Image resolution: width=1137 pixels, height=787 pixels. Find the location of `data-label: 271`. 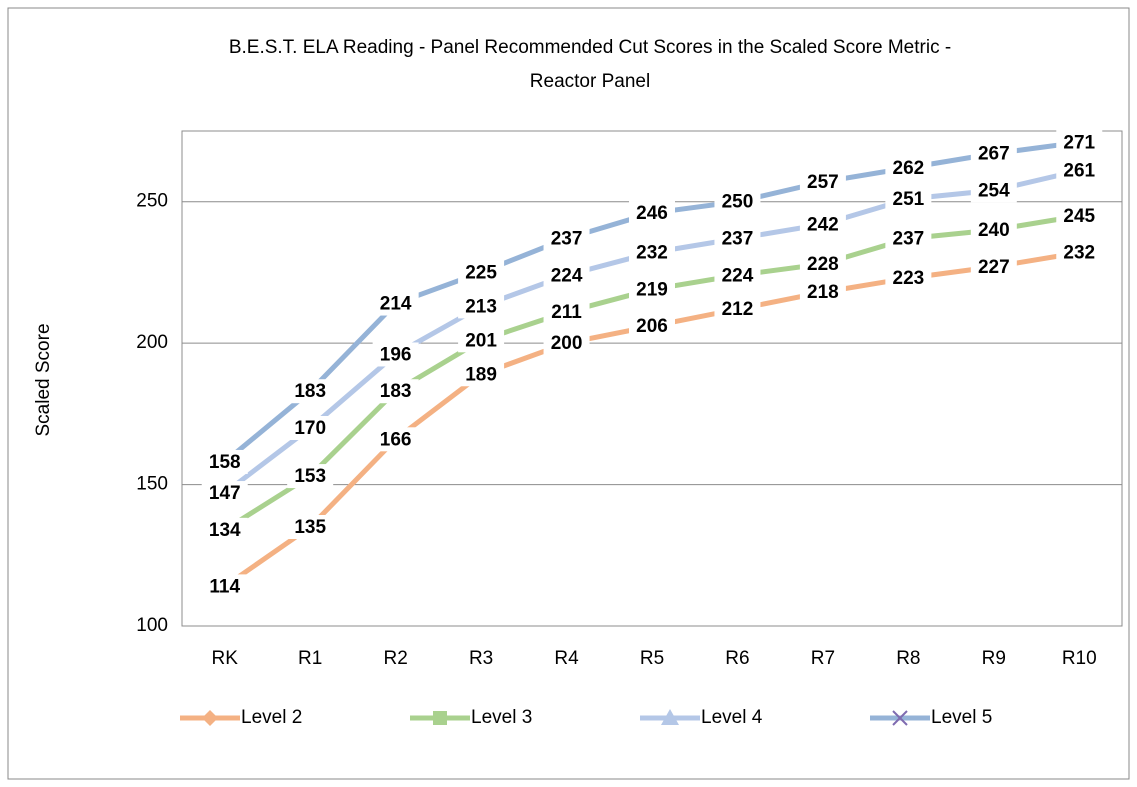

data-label: 271 is located at coordinates (1079, 142).